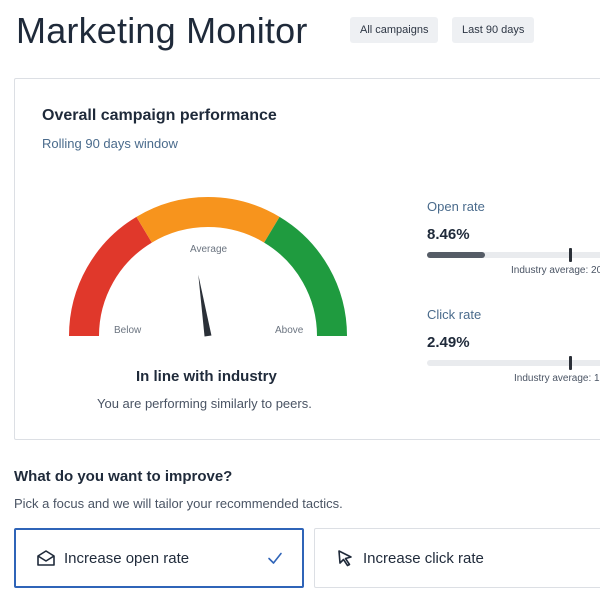 Image resolution: width=600 pixels, height=600 pixels. What do you see at coordinates (448, 234) in the screenshot?
I see `metric-value: 8.46%` at bounding box center [448, 234].